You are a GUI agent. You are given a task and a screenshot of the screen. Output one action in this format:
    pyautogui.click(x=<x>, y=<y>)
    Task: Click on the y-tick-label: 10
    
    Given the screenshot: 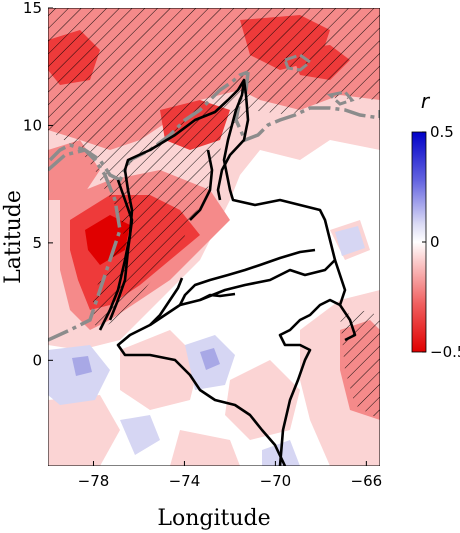 What is the action you would take?
    pyautogui.click(x=32, y=125)
    